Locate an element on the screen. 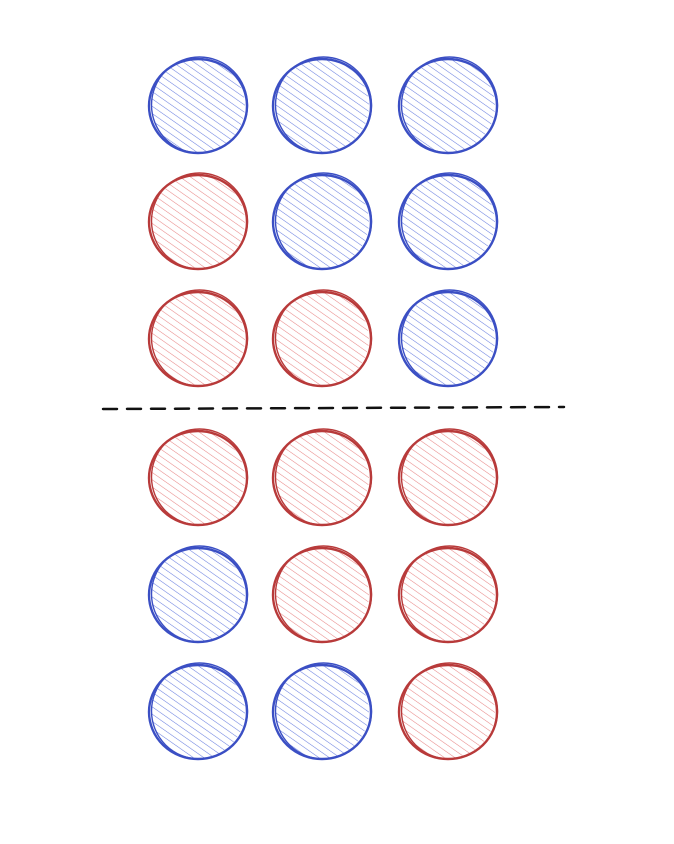 The image size is (674, 844). dashed-divider-line is located at coordinates (333, 408).